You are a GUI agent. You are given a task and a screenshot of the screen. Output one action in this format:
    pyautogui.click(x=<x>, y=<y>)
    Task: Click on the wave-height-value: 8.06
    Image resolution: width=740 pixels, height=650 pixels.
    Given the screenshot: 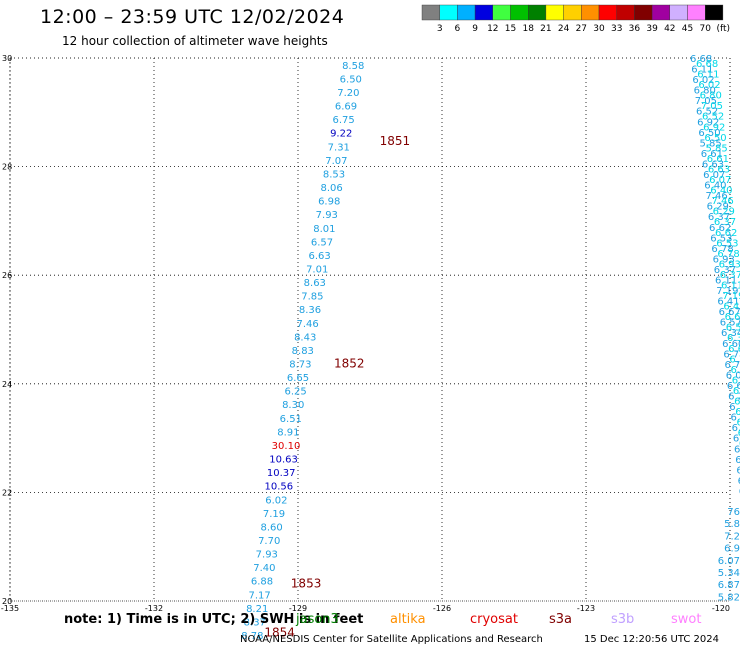 What is the action you would take?
    pyautogui.click(x=331, y=188)
    